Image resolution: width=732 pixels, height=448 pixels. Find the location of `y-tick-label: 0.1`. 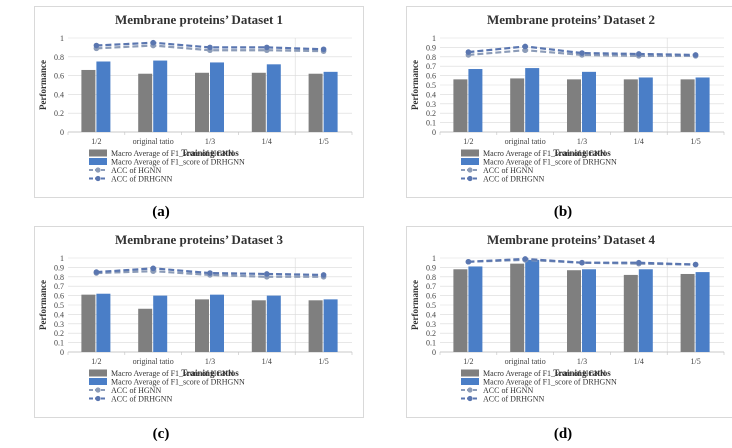

y-tick-label: 0.1 is located at coordinates (431, 343).